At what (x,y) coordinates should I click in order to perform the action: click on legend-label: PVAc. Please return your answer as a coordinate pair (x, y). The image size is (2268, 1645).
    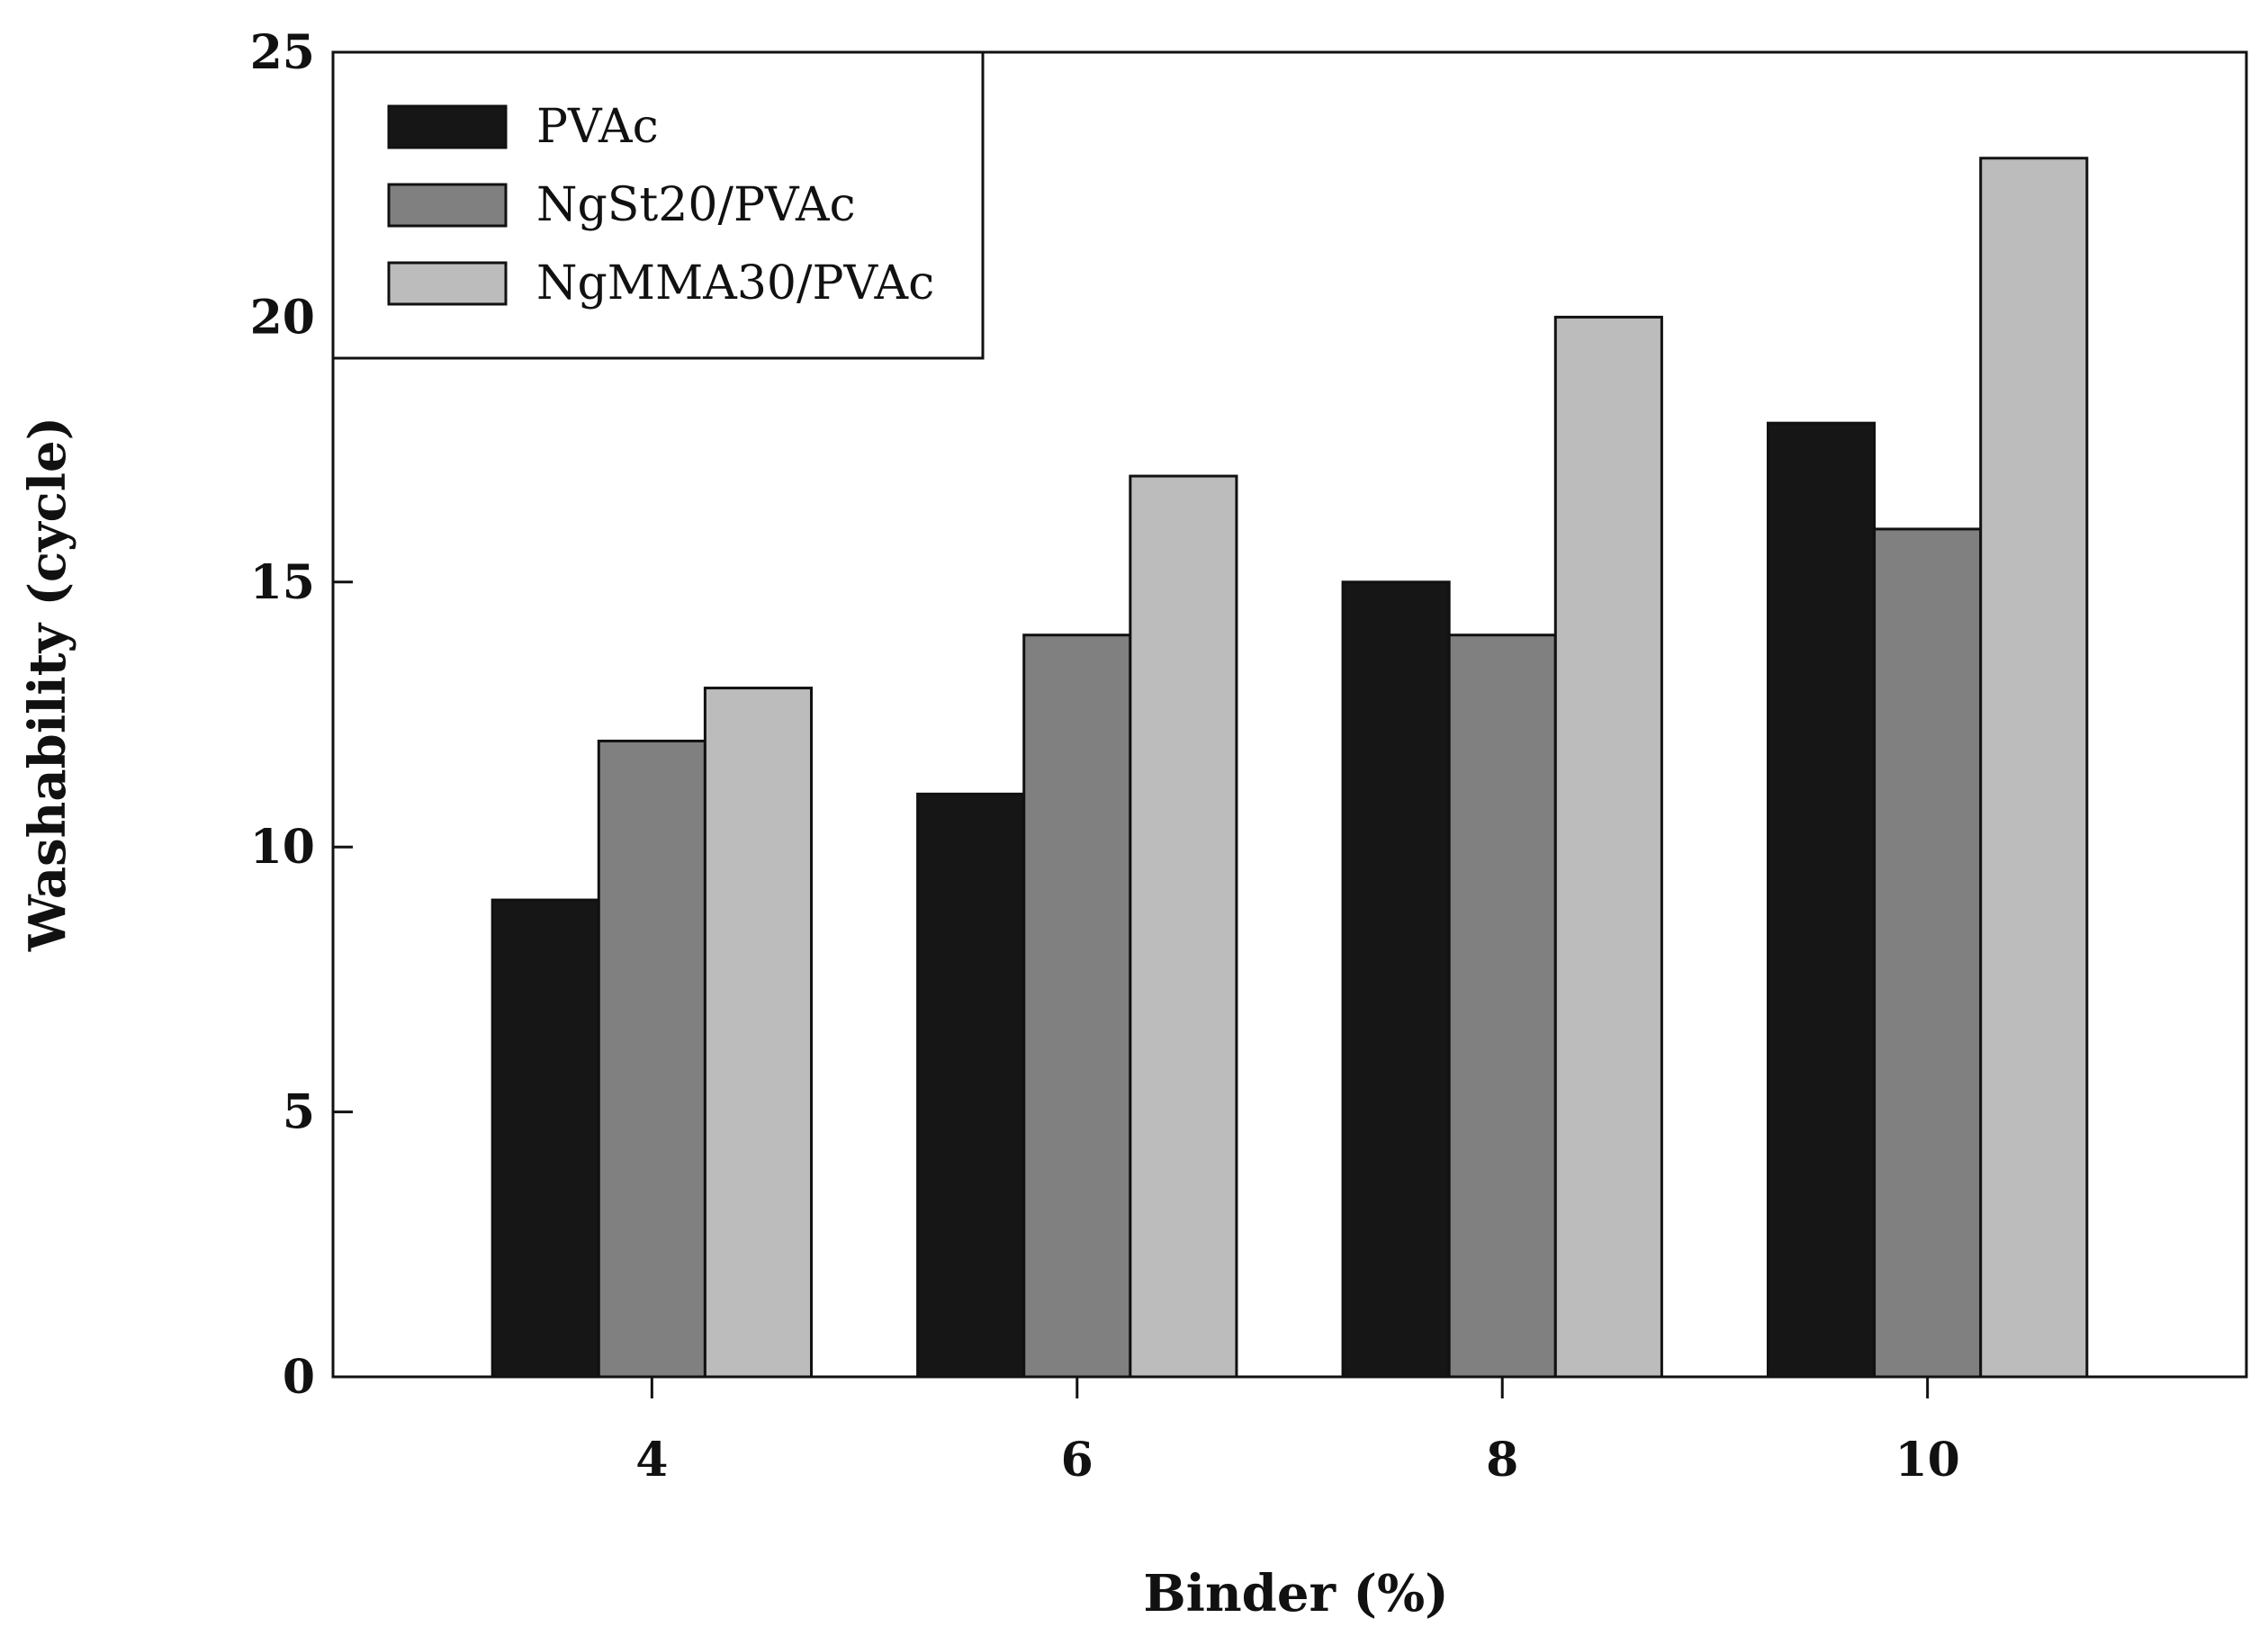
    Looking at the image, I should click on (597, 127).